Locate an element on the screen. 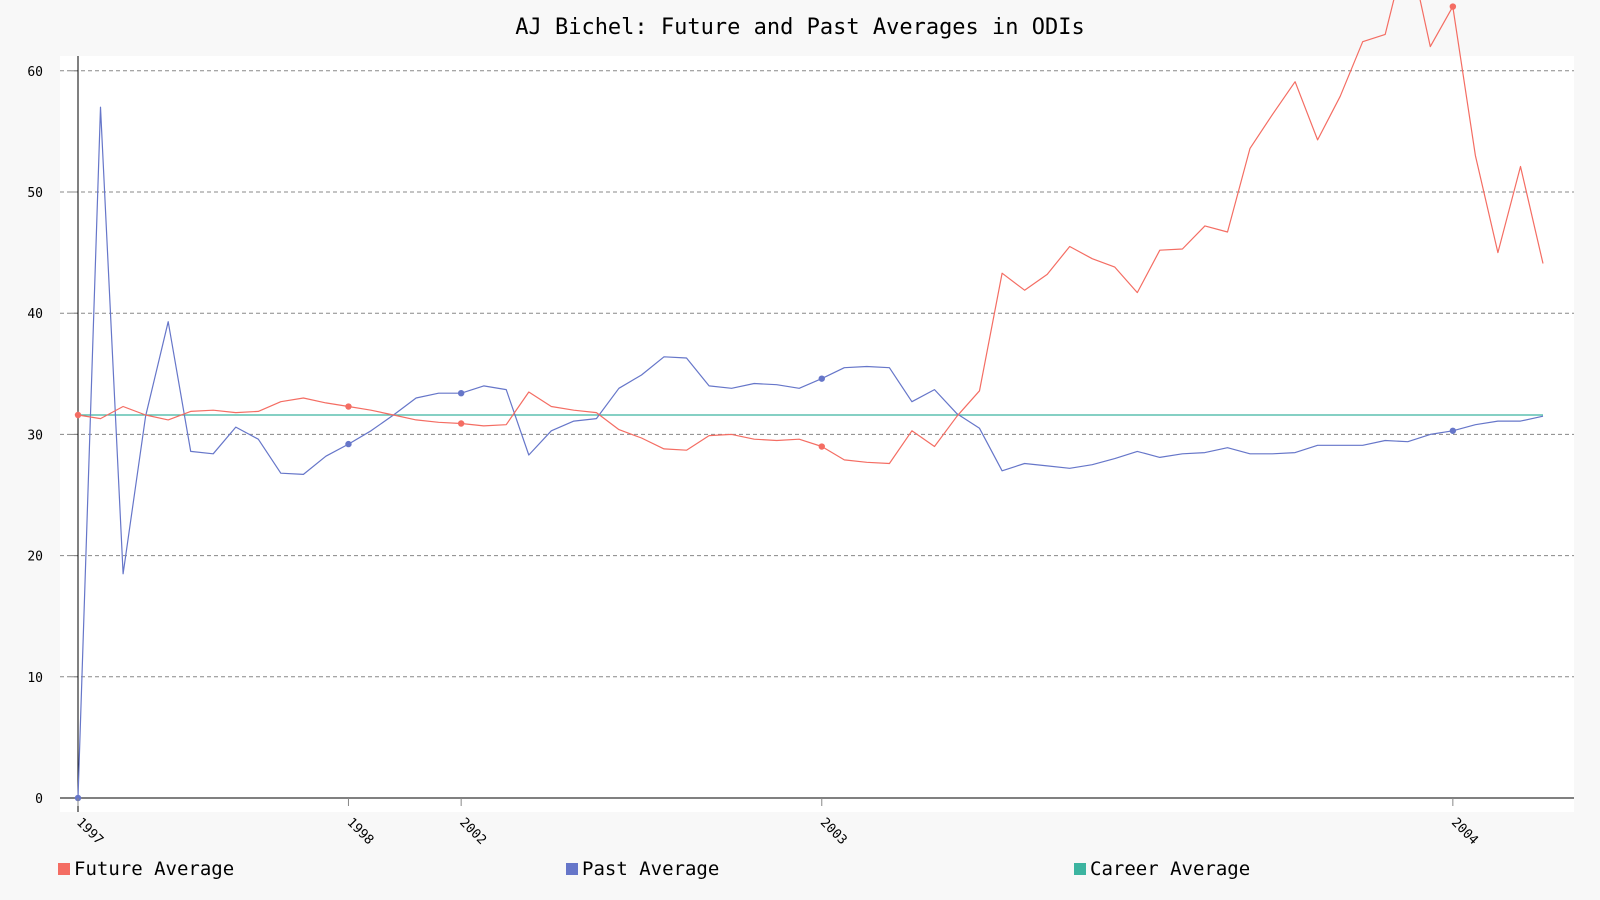  y-tick-label: 50 is located at coordinates (35, 193).